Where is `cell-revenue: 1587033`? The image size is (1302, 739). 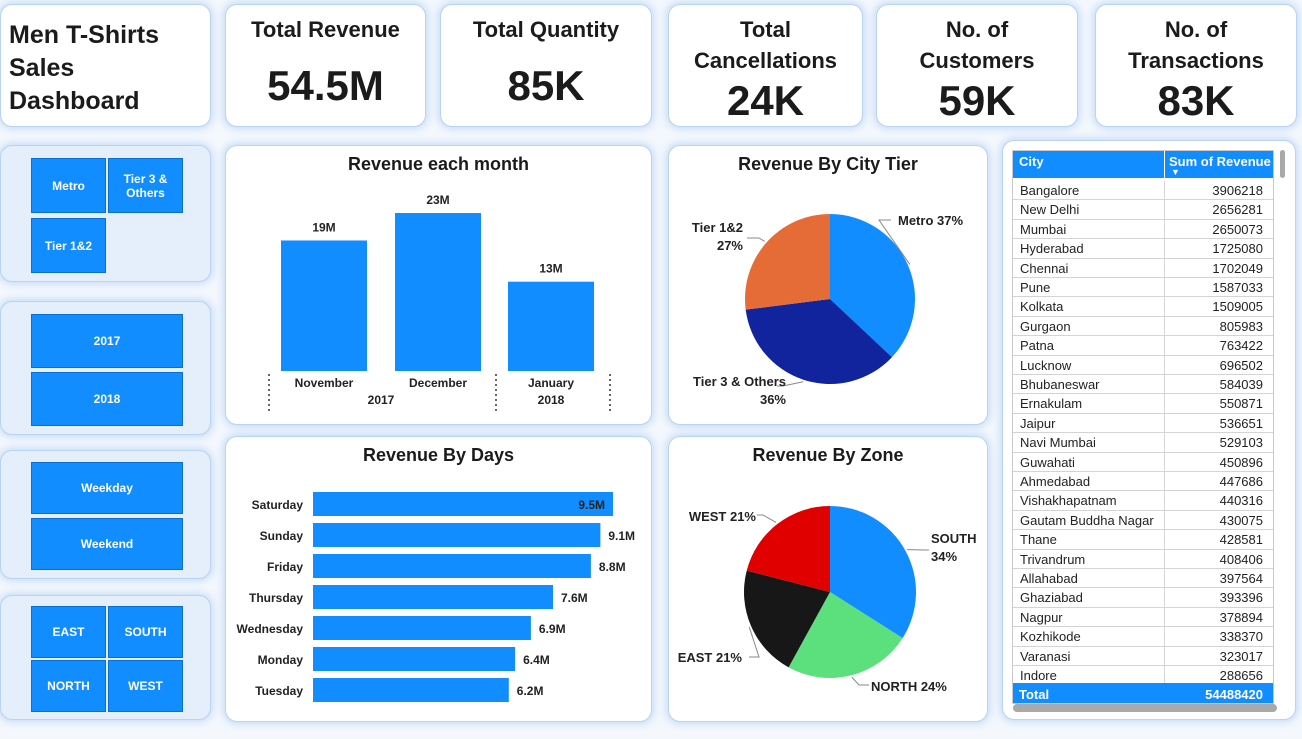 cell-revenue: 1587033 is located at coordinates (1237, 287).